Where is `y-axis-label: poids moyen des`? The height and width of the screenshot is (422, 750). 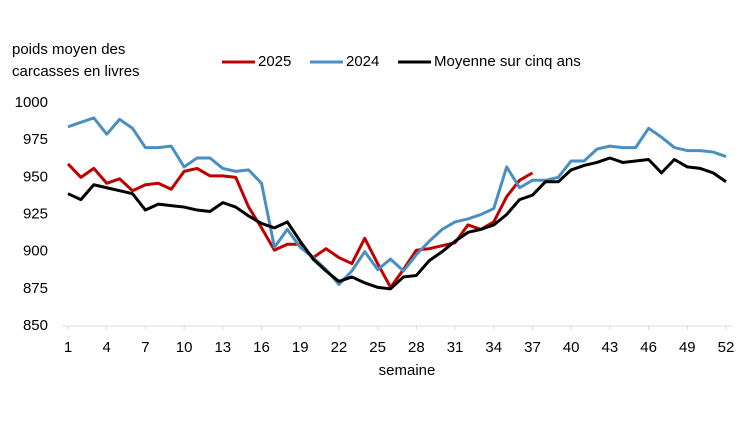
y-axis-label: poids moyen des is located at coordinates (68, 49).